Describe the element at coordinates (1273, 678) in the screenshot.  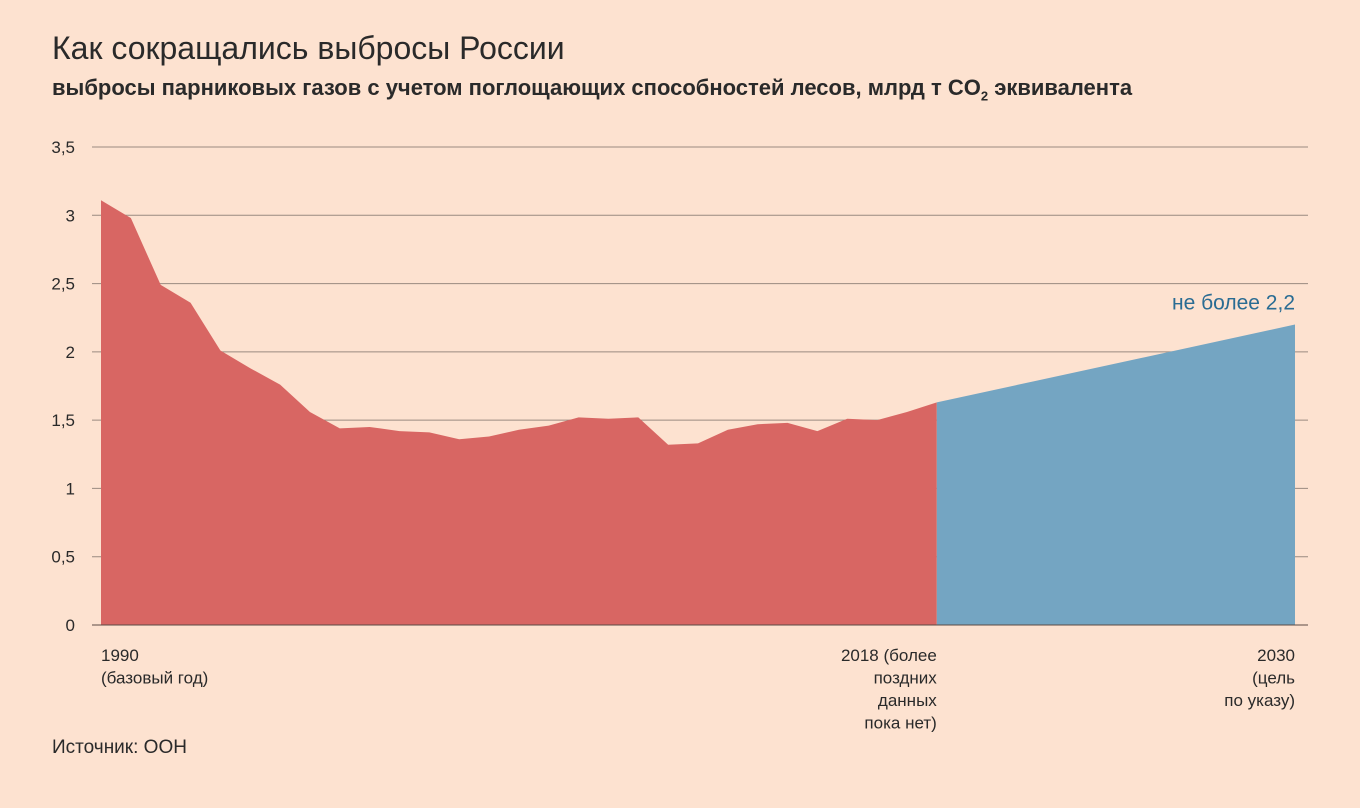
I see `x-axis-label-line: (цель` at that location.